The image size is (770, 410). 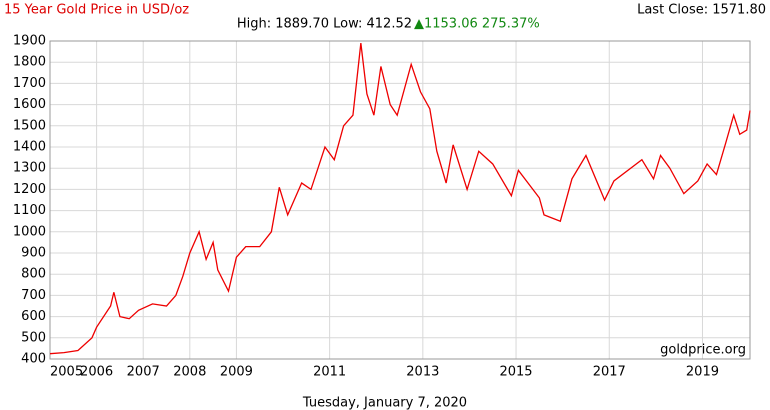 What do you see at coordinates (29, 189) in the screenshot?
I see `y-tick-label: 1200` at bounding box center [29, 189].